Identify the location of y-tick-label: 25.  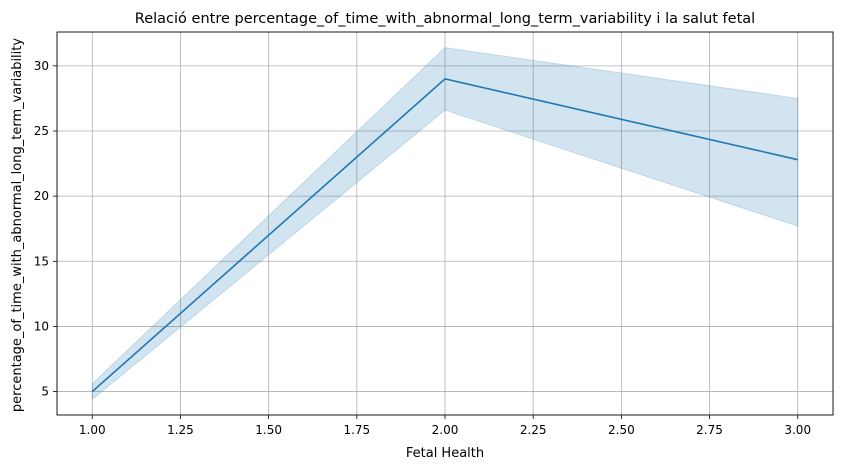
(41, 131).